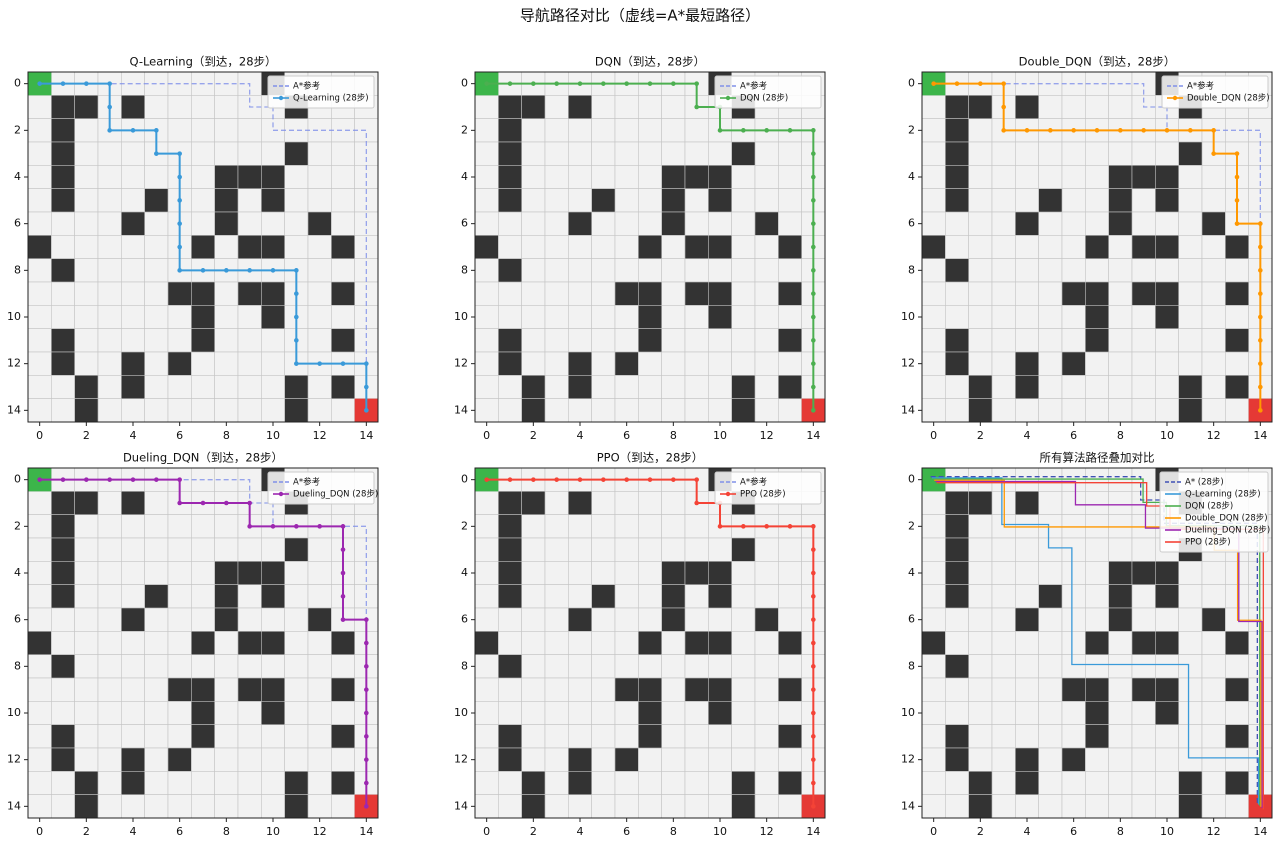 This screenshot has height=848, width=1280. What do you see at coordinates (911, 619) in the screenshot?
I see `y-tick-label: 6` at bounding box center [911, 619].